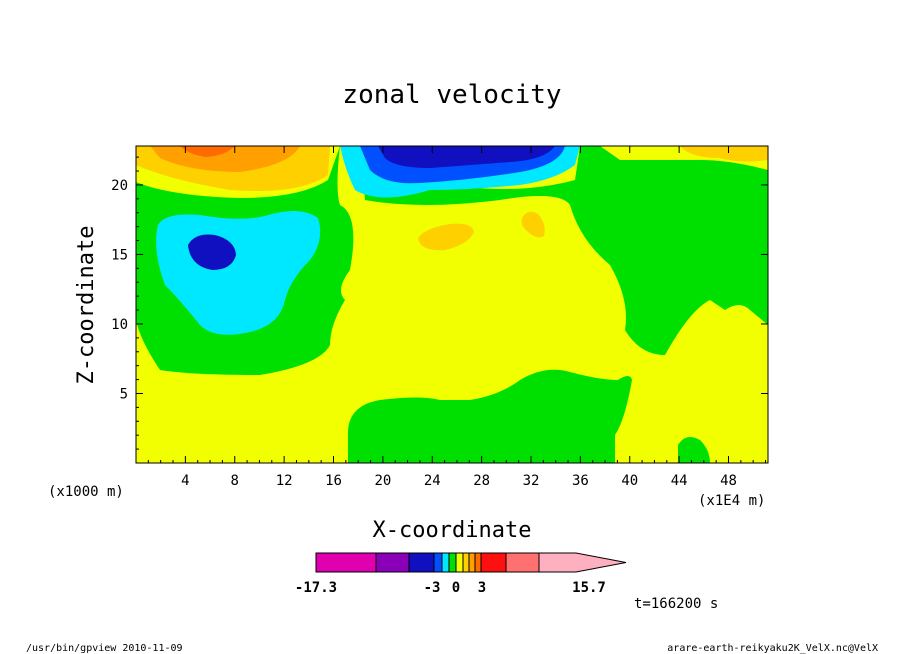 This screenshot has width=904, height=654. Describe the element at coordinates (124, 394) in the screenshot. I see `y-tick-label-0: 5` at that location.